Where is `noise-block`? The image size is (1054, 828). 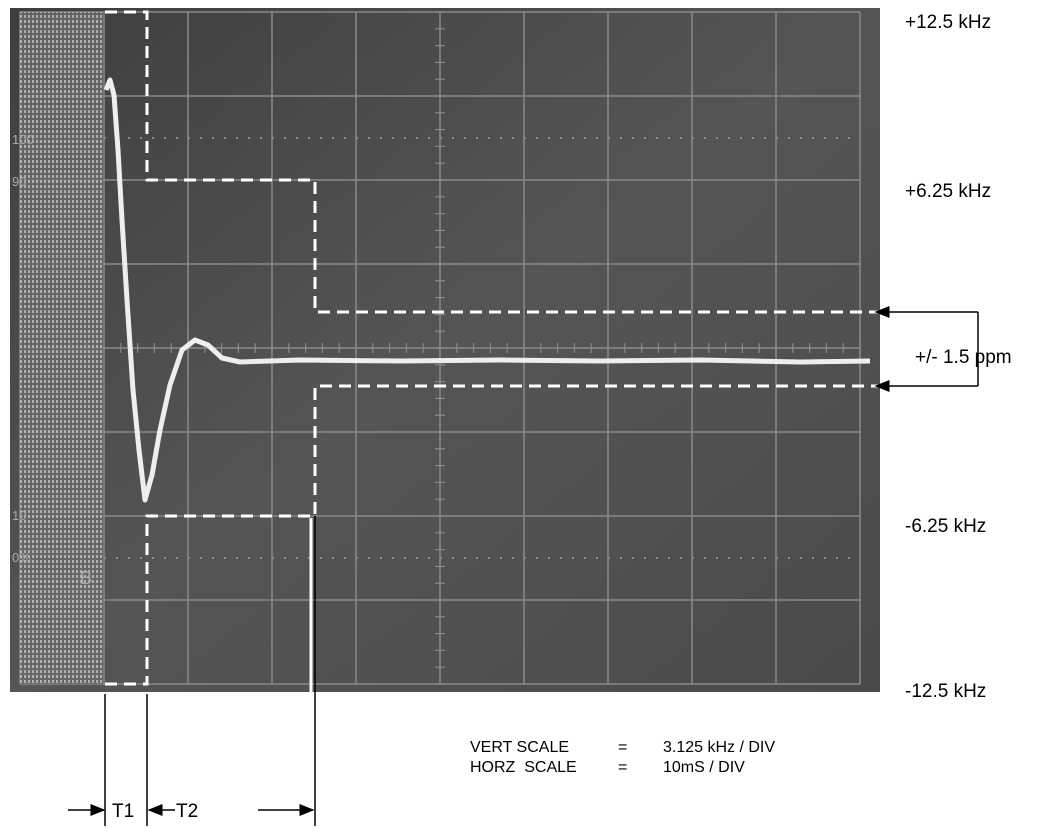 noise-block is located at coordinates (61, 348).